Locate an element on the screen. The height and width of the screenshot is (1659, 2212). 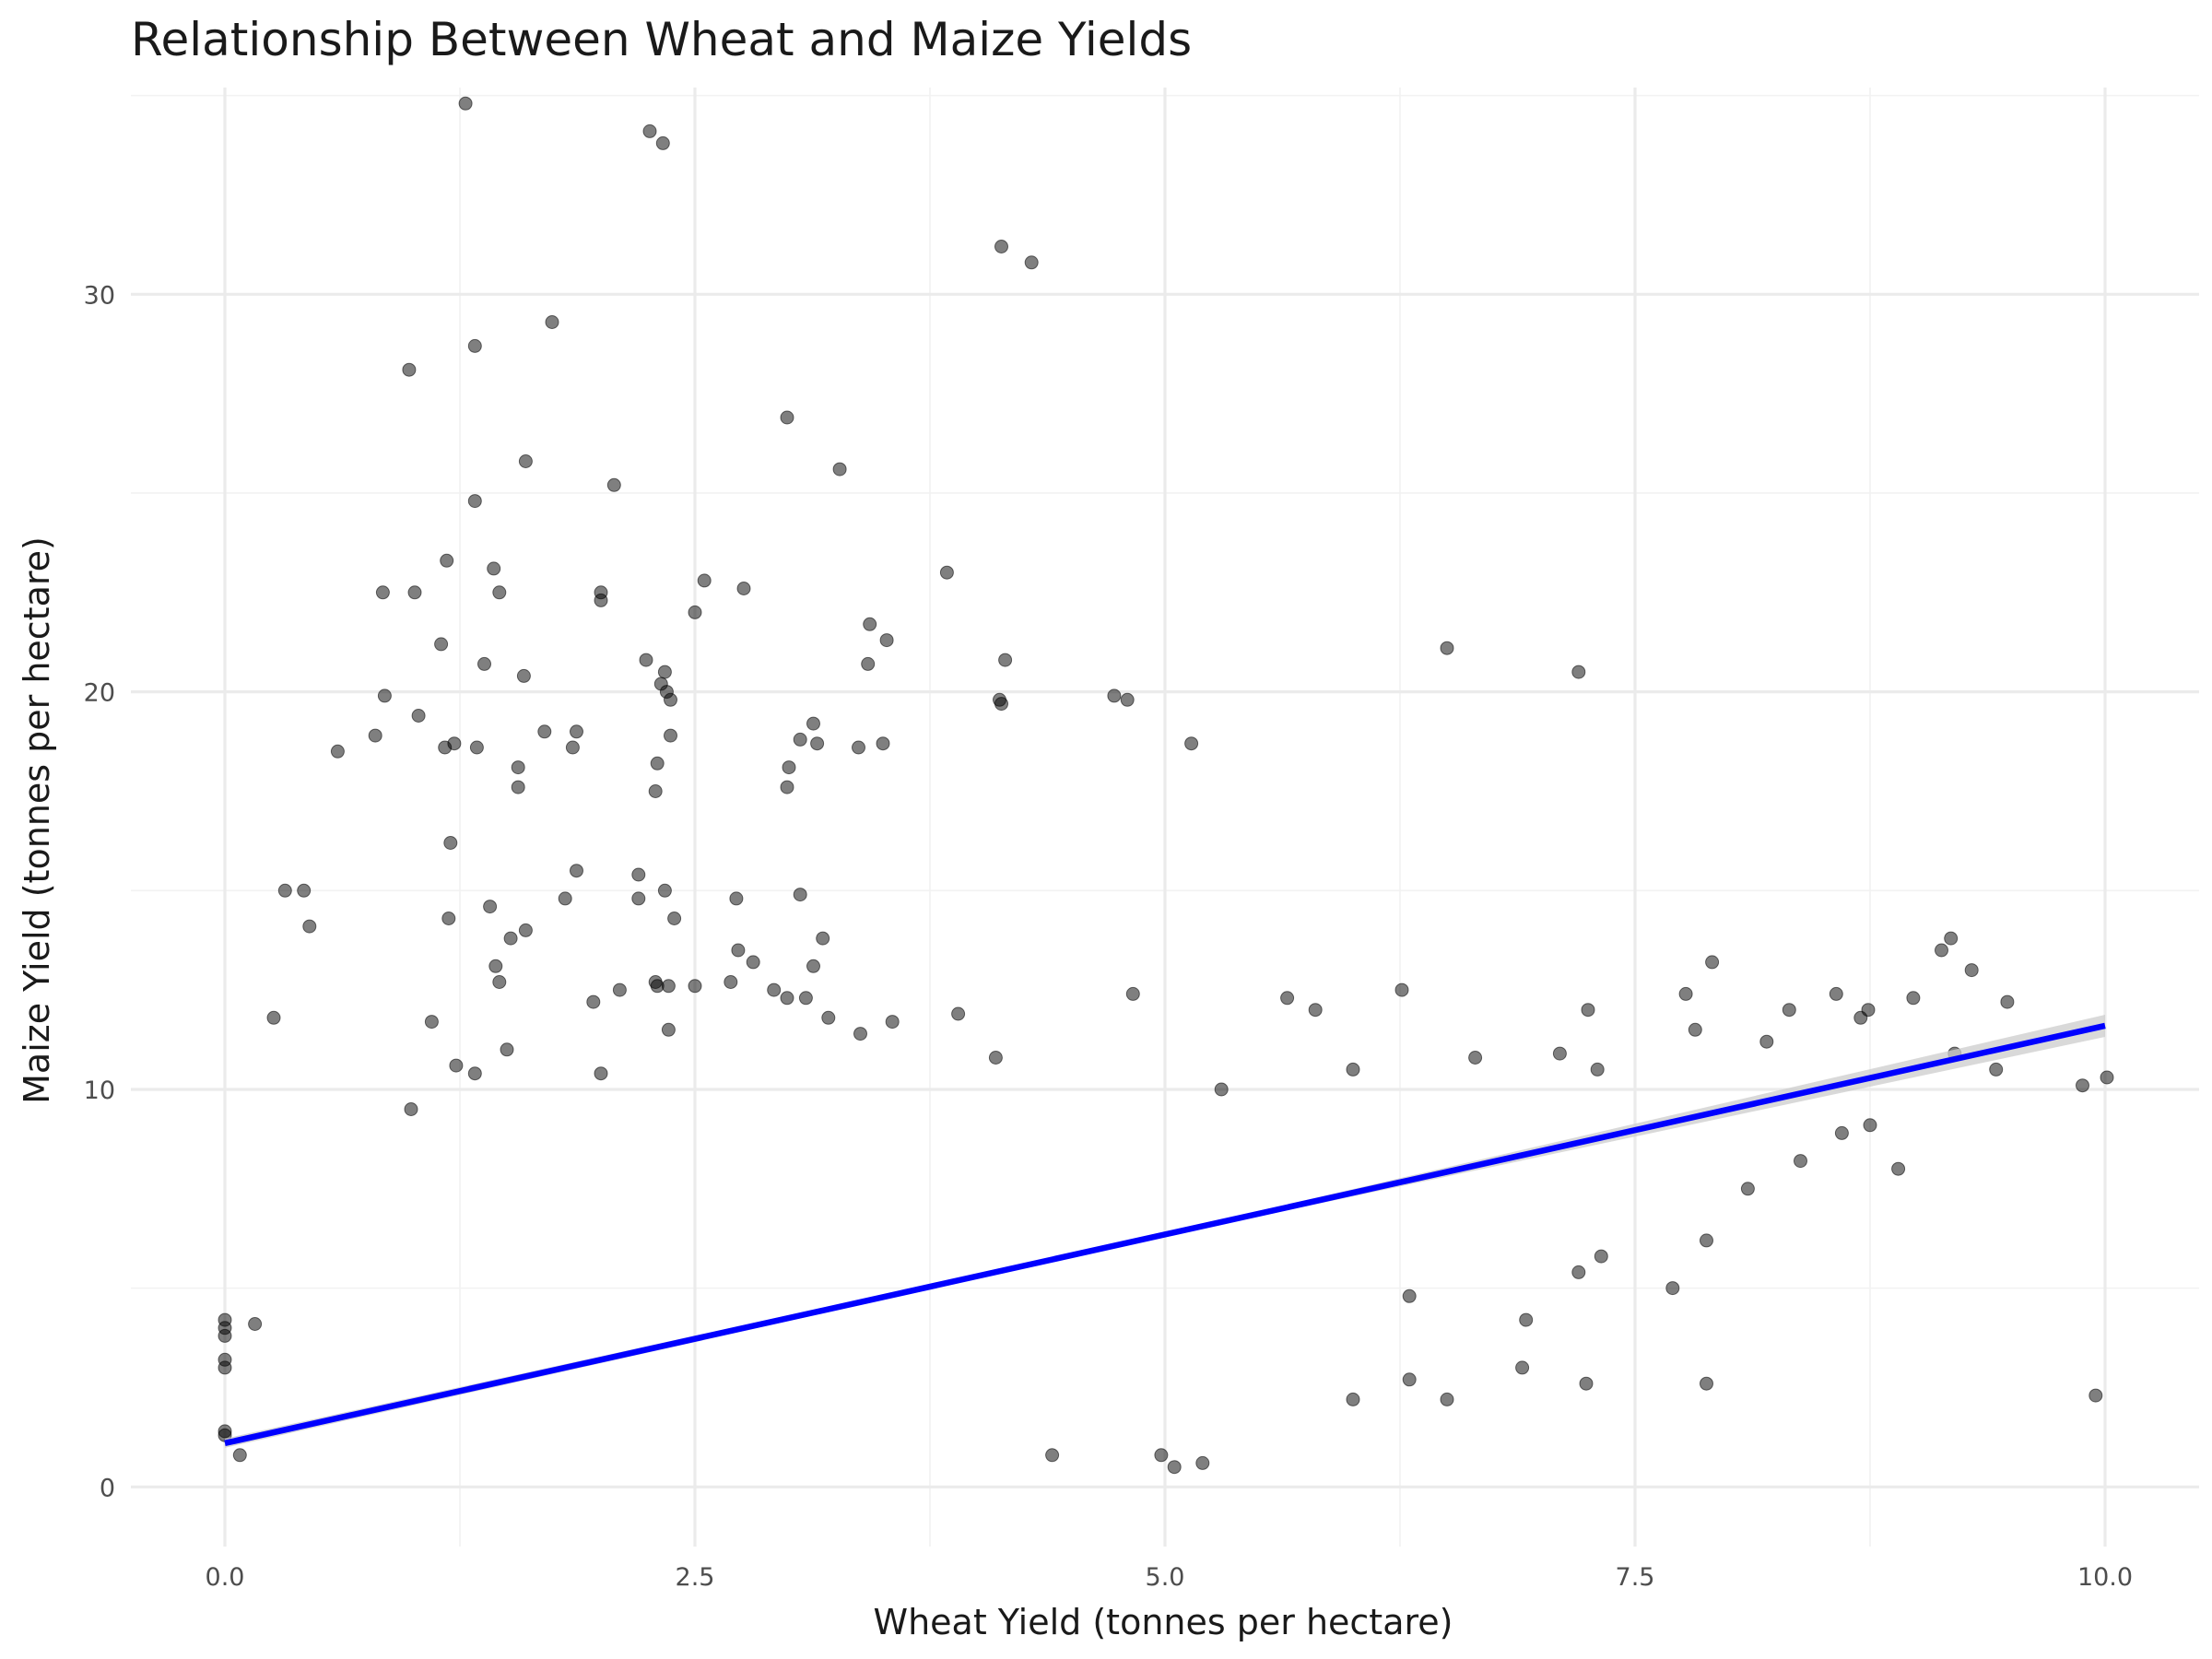
x-axis-title: Wheat Yield (tonnes per hectare) is located at coordinates (1163, 1622).